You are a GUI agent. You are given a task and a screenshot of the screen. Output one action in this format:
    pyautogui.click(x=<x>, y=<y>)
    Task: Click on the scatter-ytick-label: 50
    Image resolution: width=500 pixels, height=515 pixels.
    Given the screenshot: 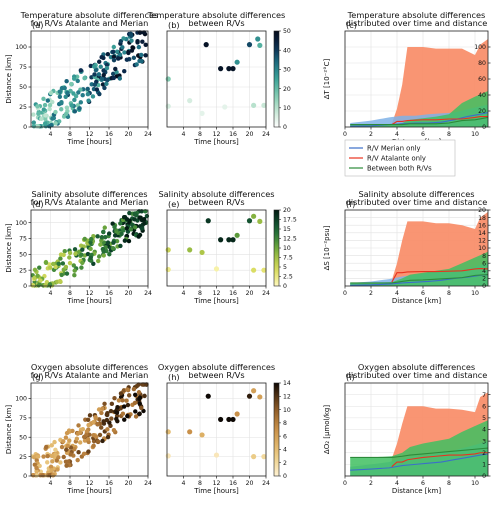 What is the action you would take?
    pyautogui.click(x=23, y=437)
    